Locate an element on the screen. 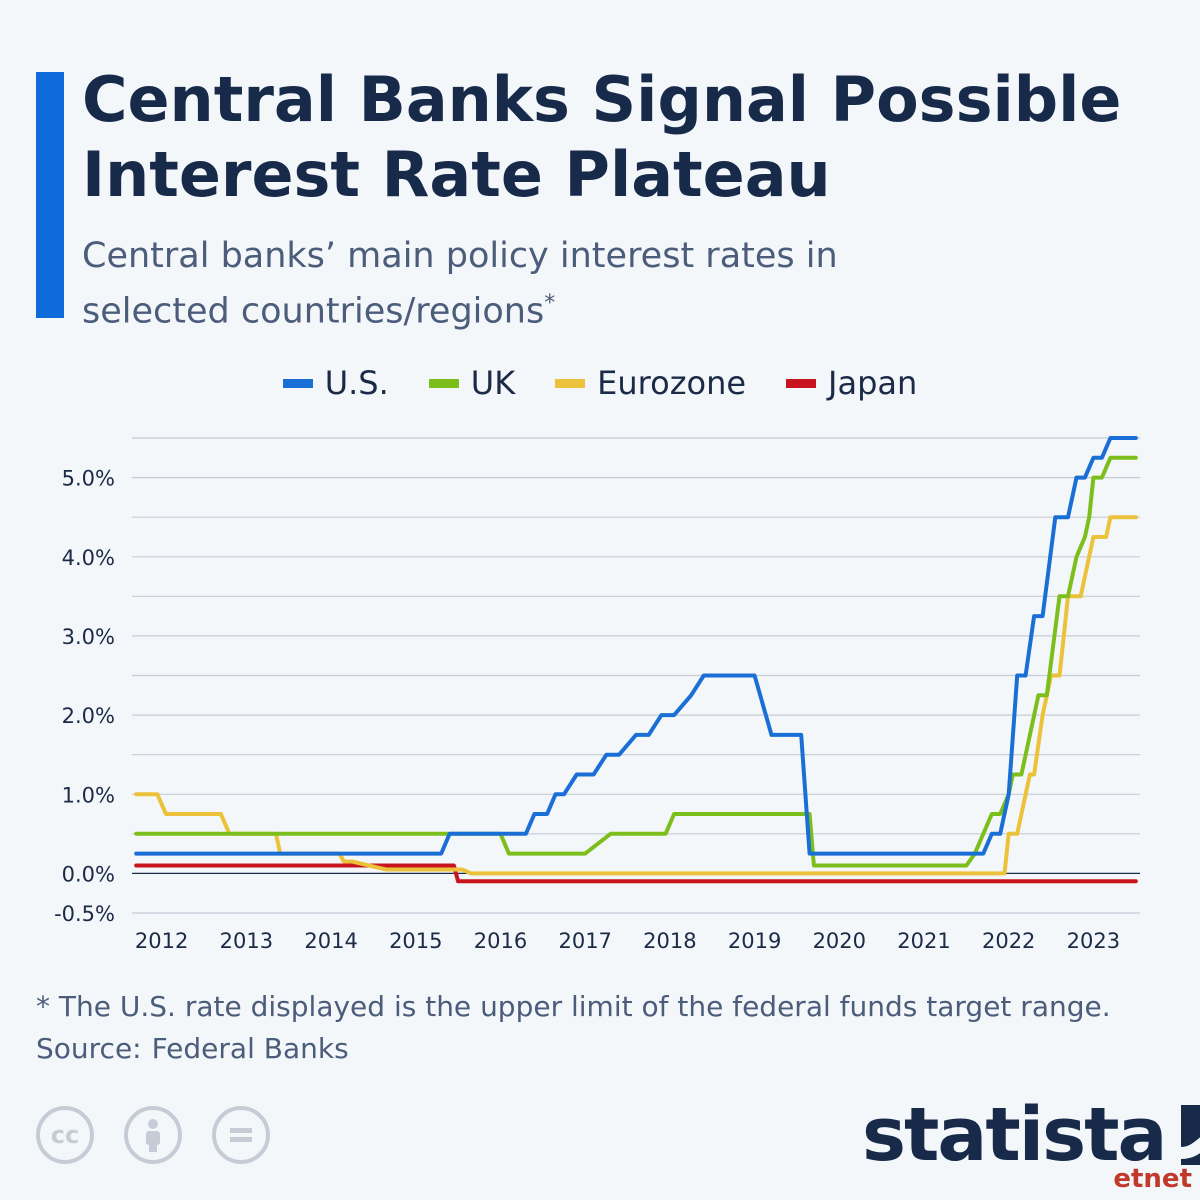  source-line: Source: Federal Banks is located at coordinates (192, 1048).